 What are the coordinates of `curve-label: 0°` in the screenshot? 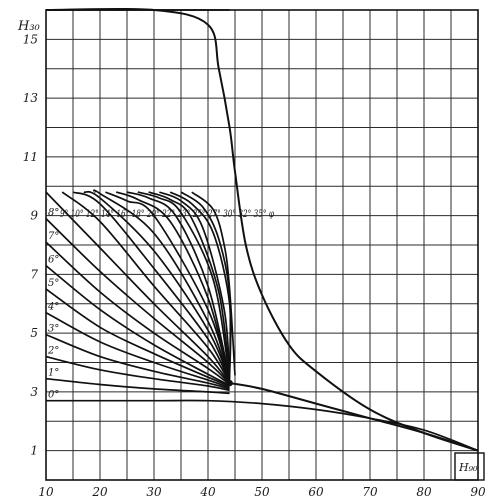 It's located at (53, 395).